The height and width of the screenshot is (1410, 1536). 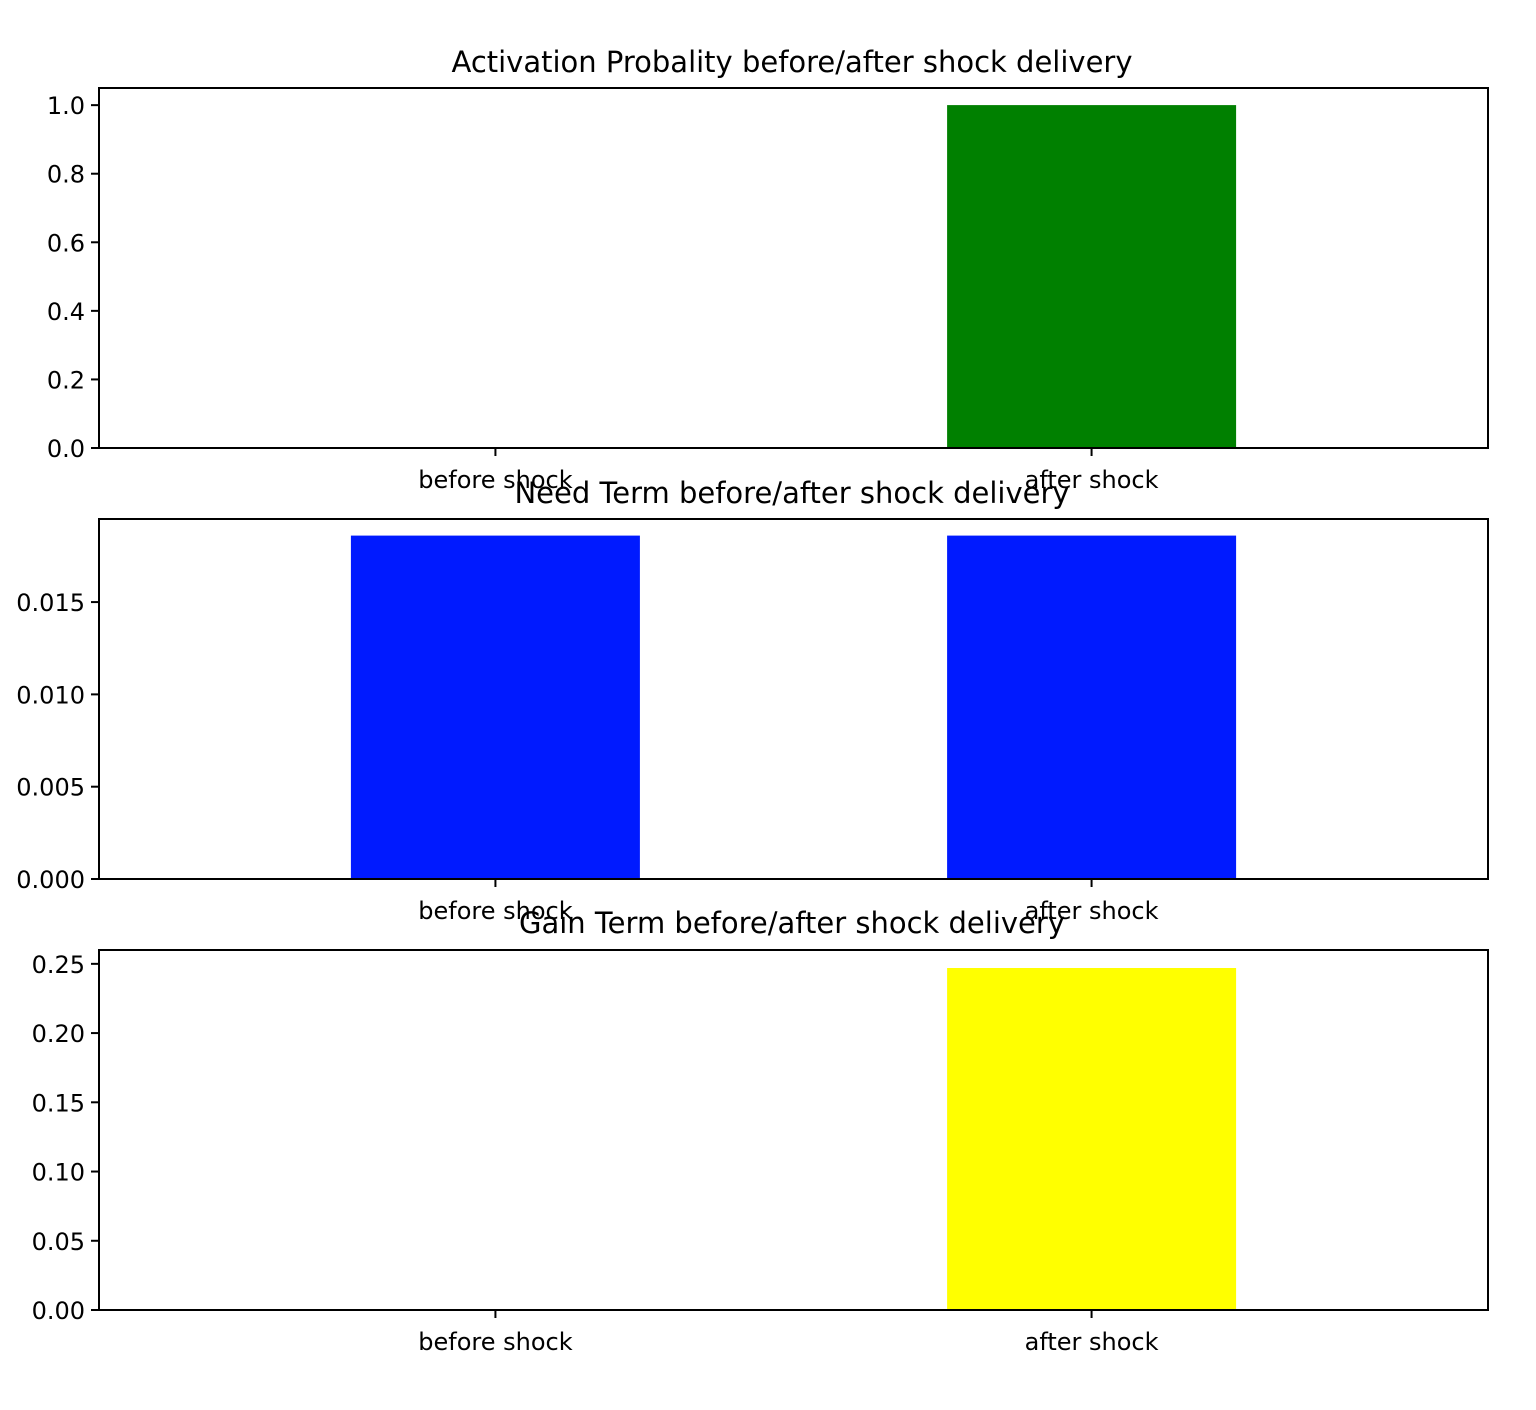 I want to click on y-tick-label: 0.000, so click(x=50, y=880).